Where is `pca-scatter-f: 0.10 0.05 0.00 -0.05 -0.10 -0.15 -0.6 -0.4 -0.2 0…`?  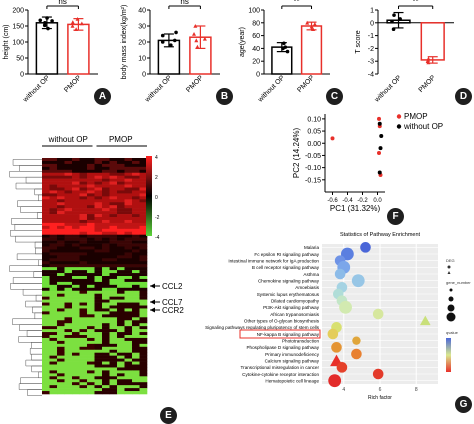
pca-scatter-f: 0.10 0.05 0.00 -0.05 -0.10 -0.15 -0.6 -0.4 -0.2 0… is located at coordinates (367, 162).